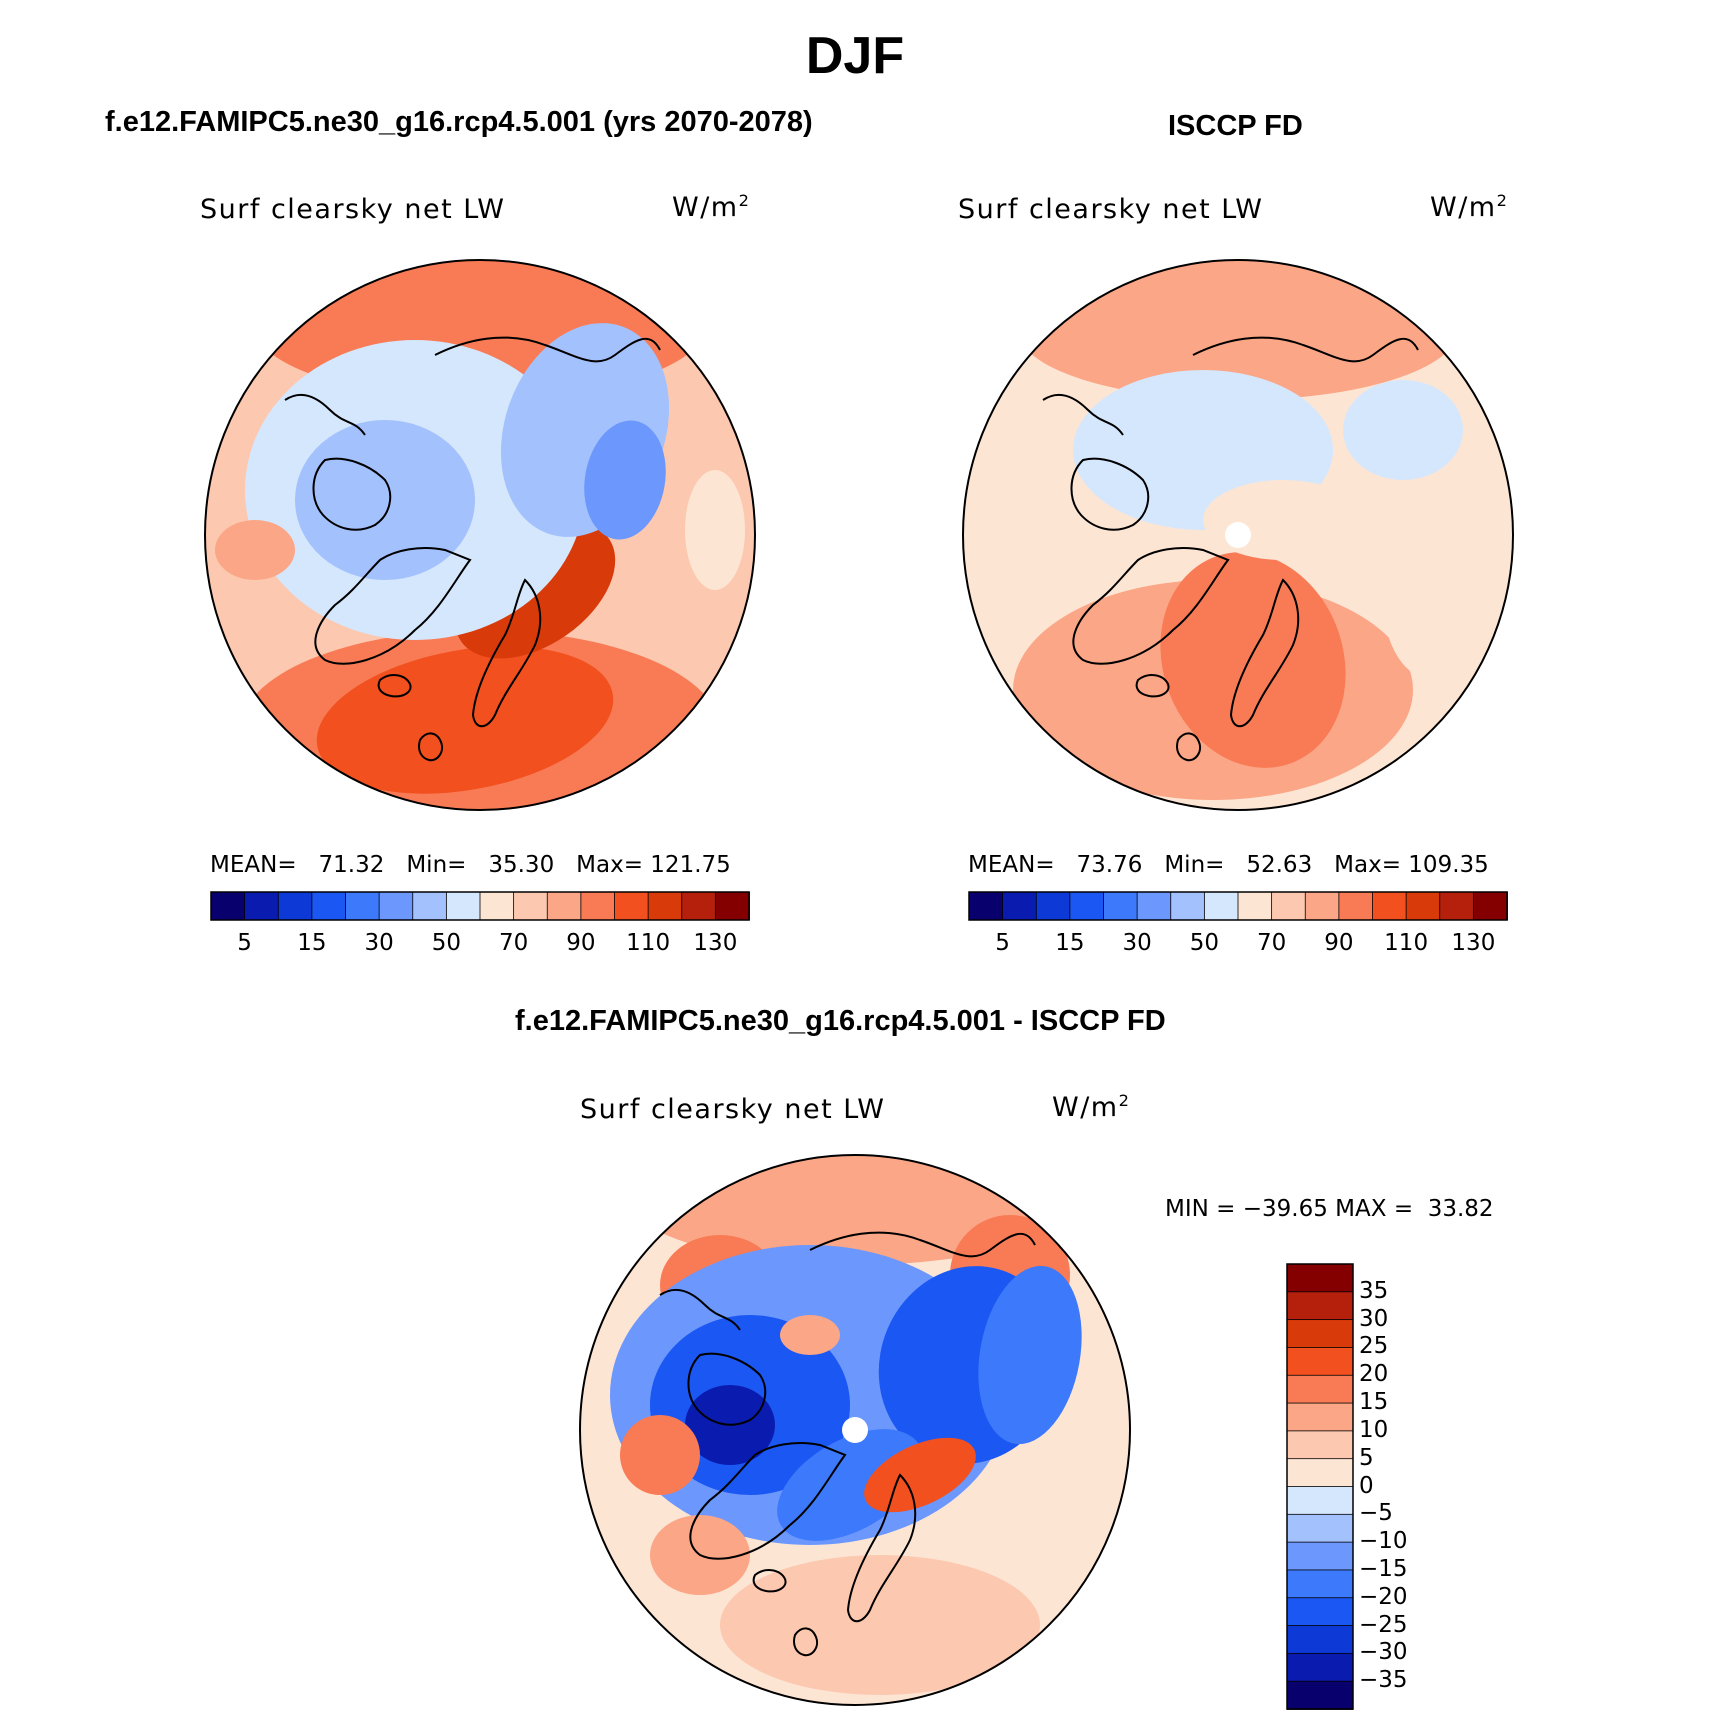 The width and height of the screenshot is (1710, 1712). What do you see at coordinates (1194, 865) in the screenshot?
I see `obs-min-label: Min=` at bounding box center [1194, 865].